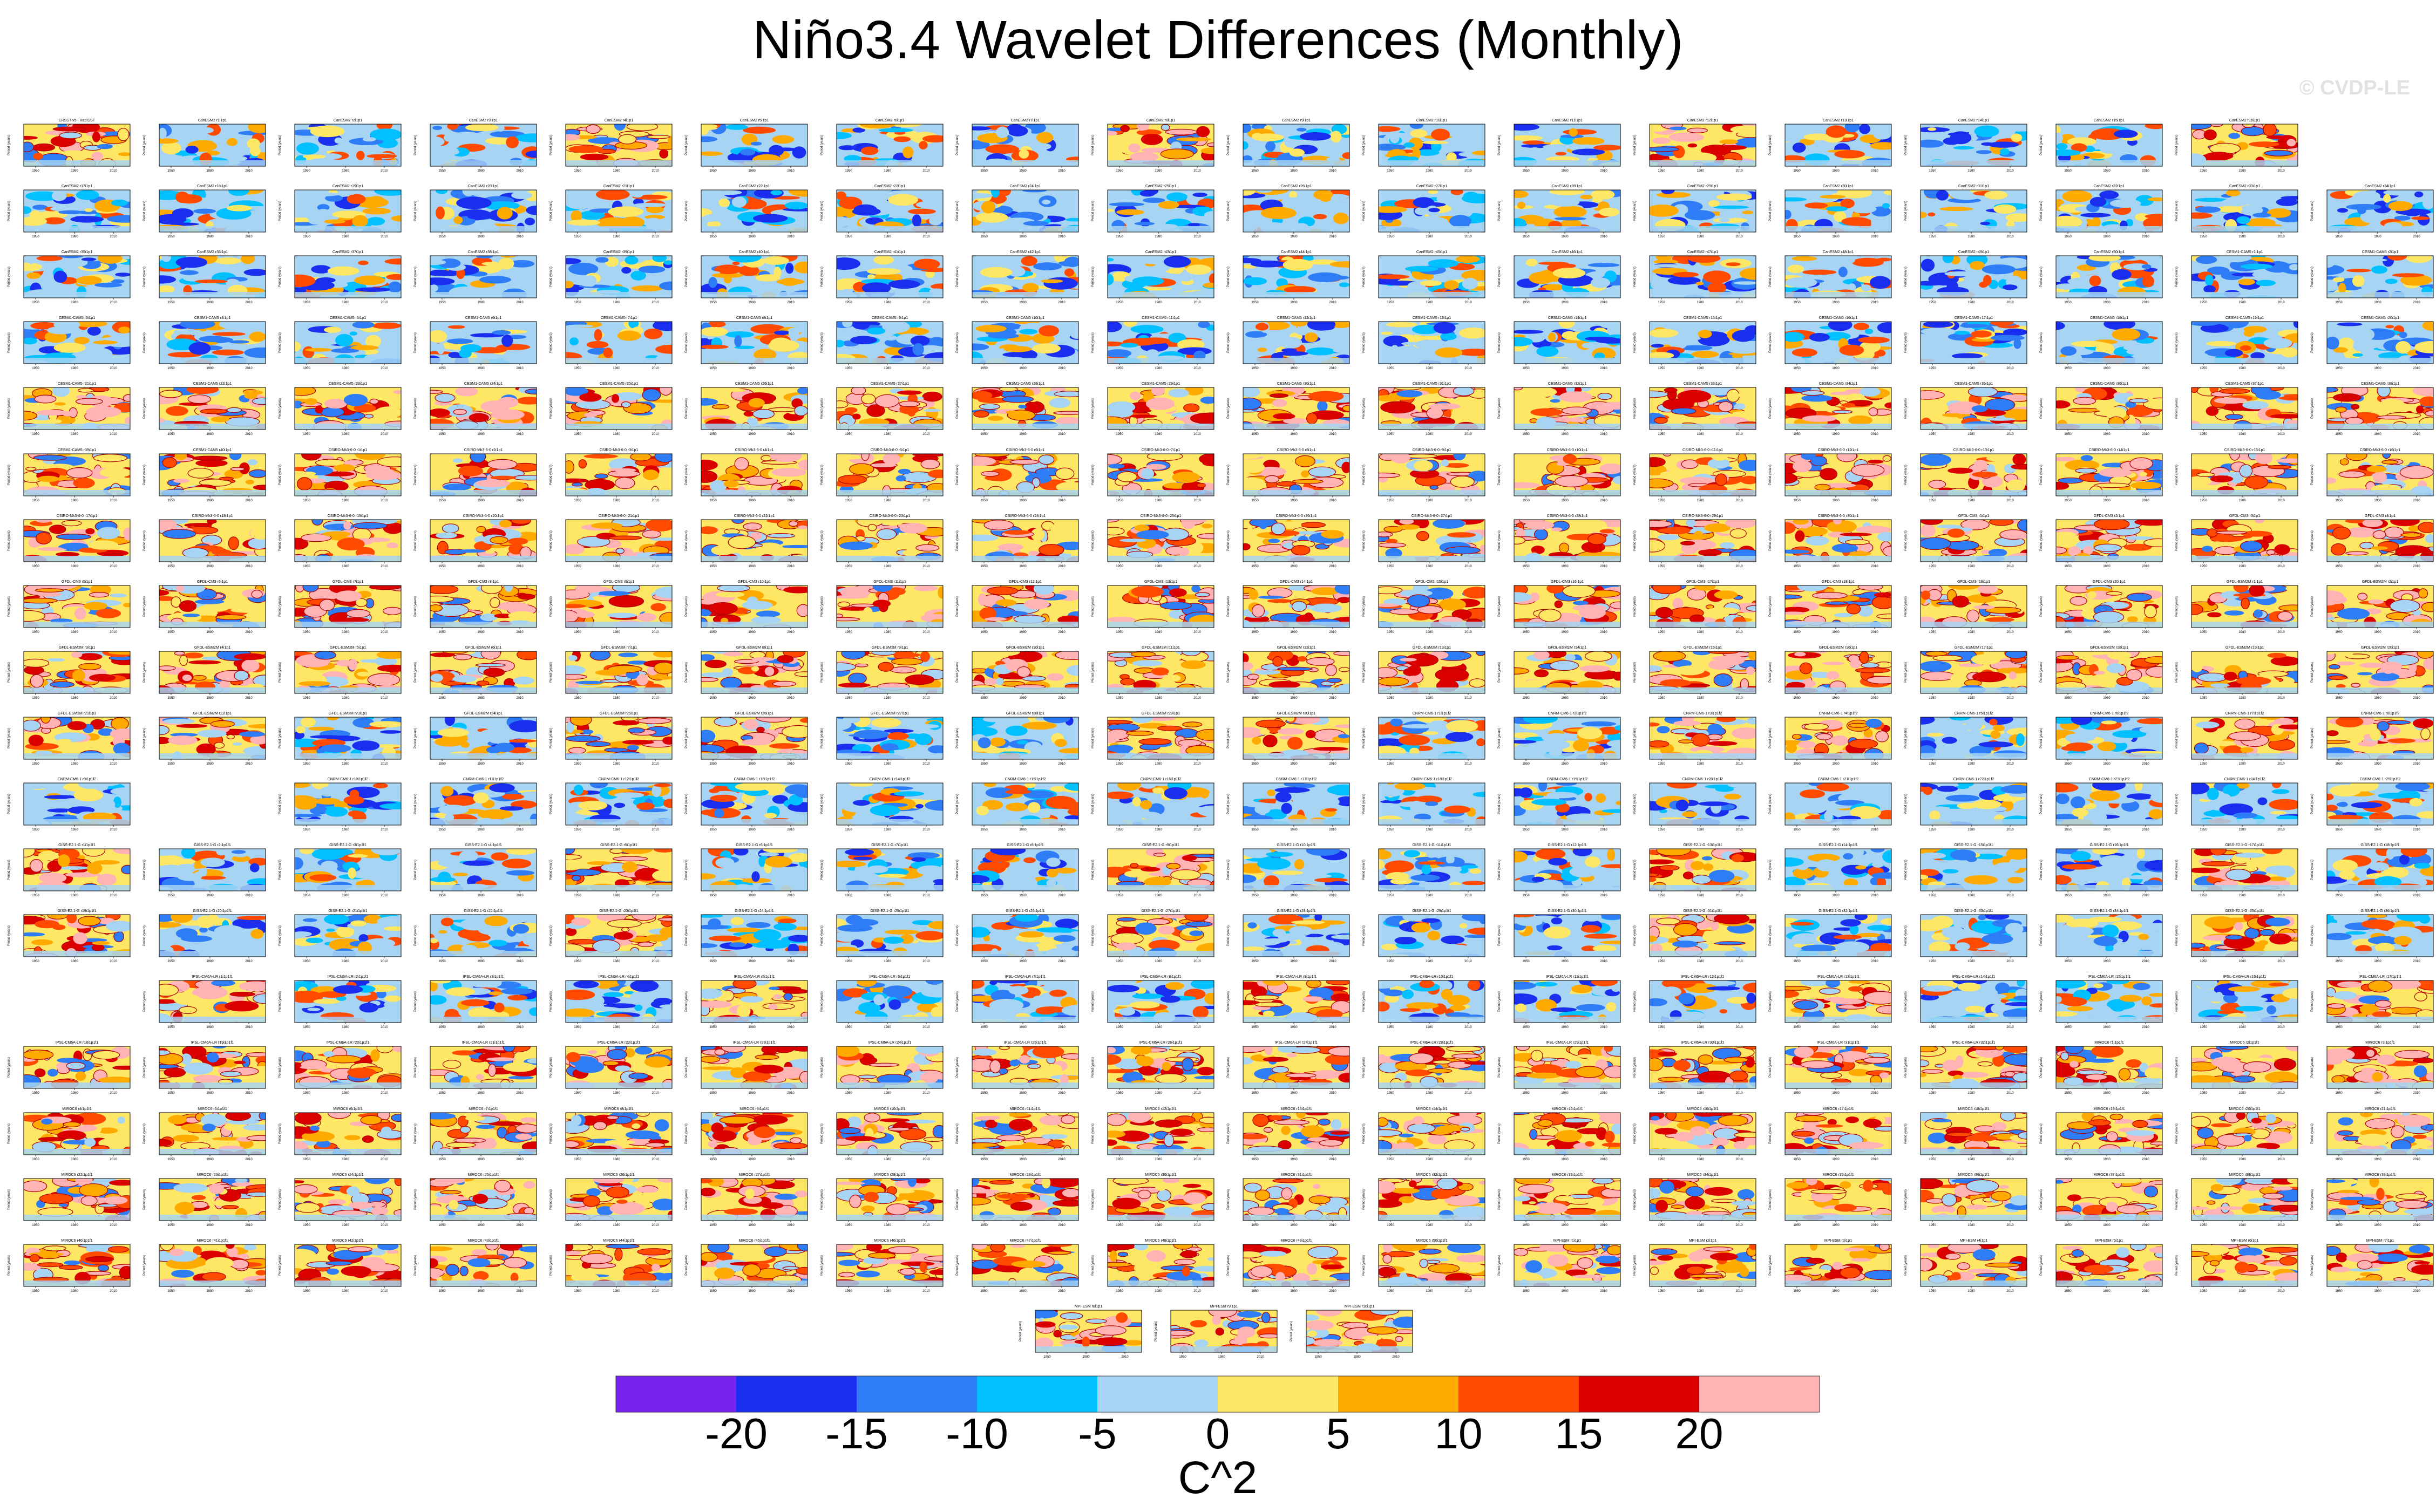 The height and width of the screenshot is (1512, 2436). Describe the element at coordinates (1568, 186) in the screenshot. I see `panel-title: CanESM2 r28i1p1` at that location.